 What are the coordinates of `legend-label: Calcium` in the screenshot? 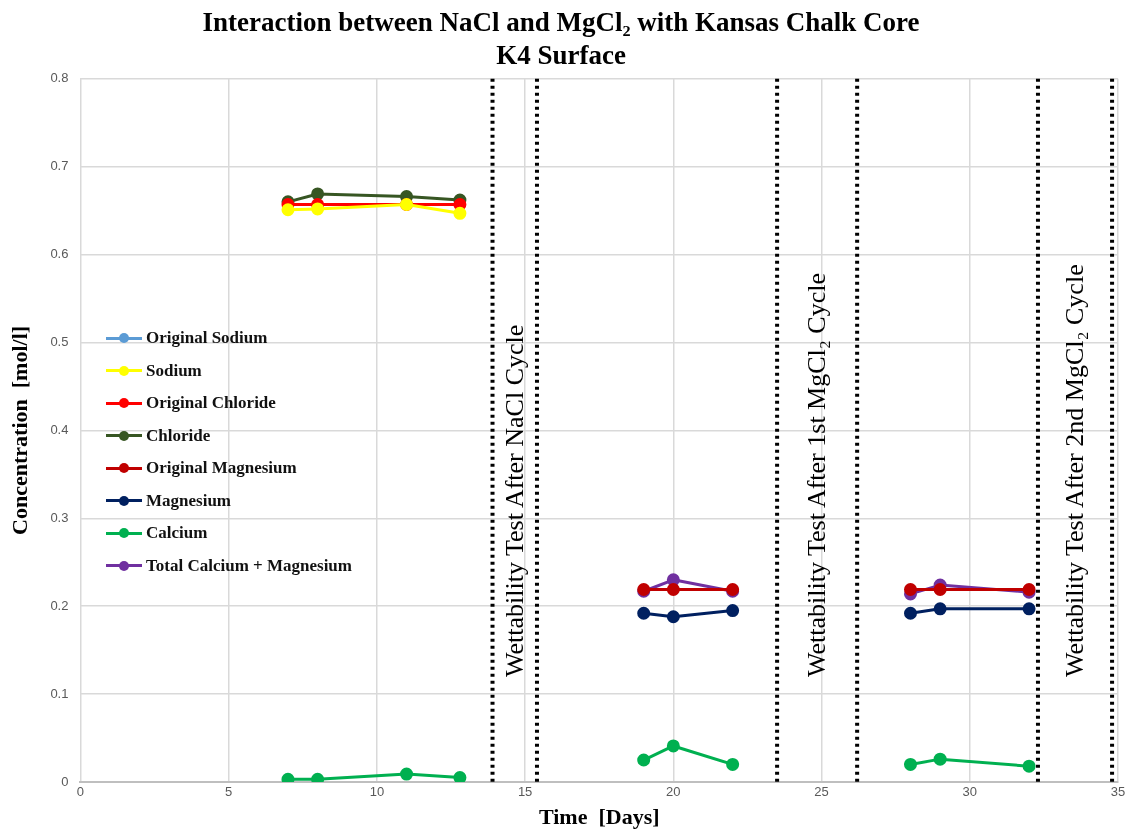 It's located at (177, 533).